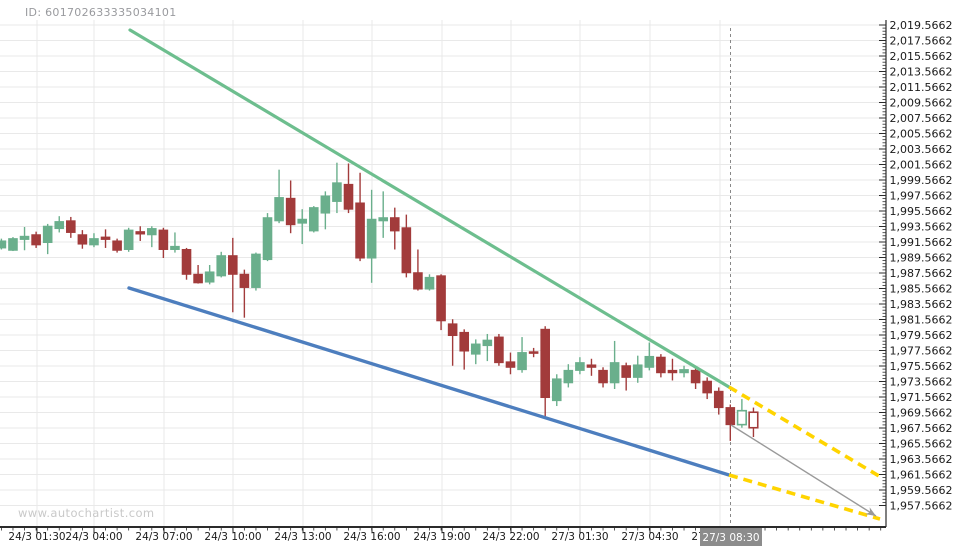 This screenshot has width=960, height=550. Describe the element at coordinates (921, 41) in the screenshot. I see `y-axis-label: 2,017.5662` at that location.